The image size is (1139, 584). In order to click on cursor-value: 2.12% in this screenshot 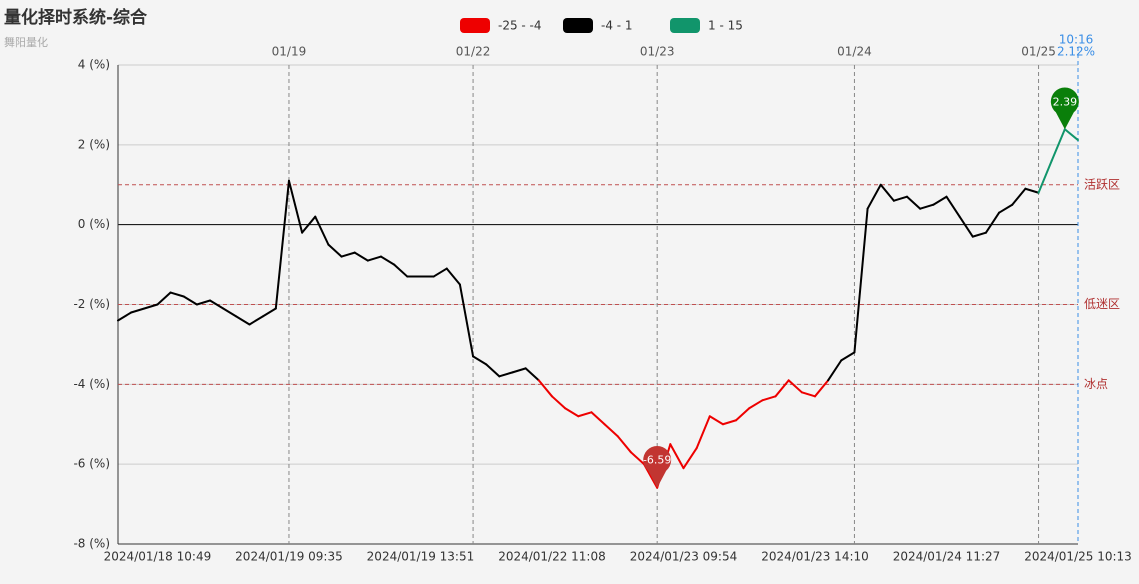, I will do `click(1076, 52)`.